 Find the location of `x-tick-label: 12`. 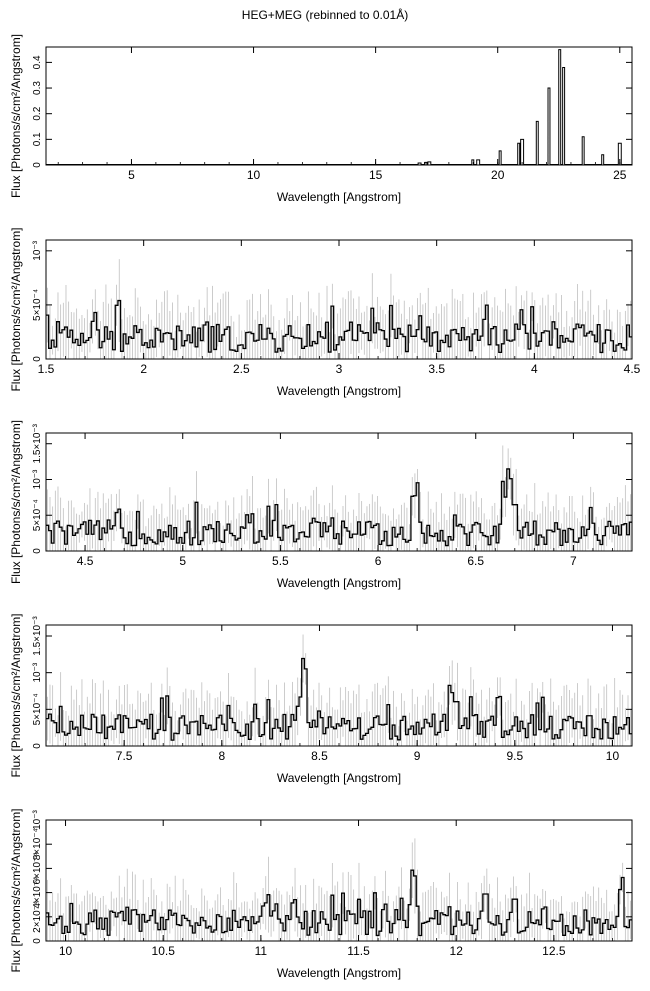

x-tick-label: 12 is located at coordinates (457, 951).